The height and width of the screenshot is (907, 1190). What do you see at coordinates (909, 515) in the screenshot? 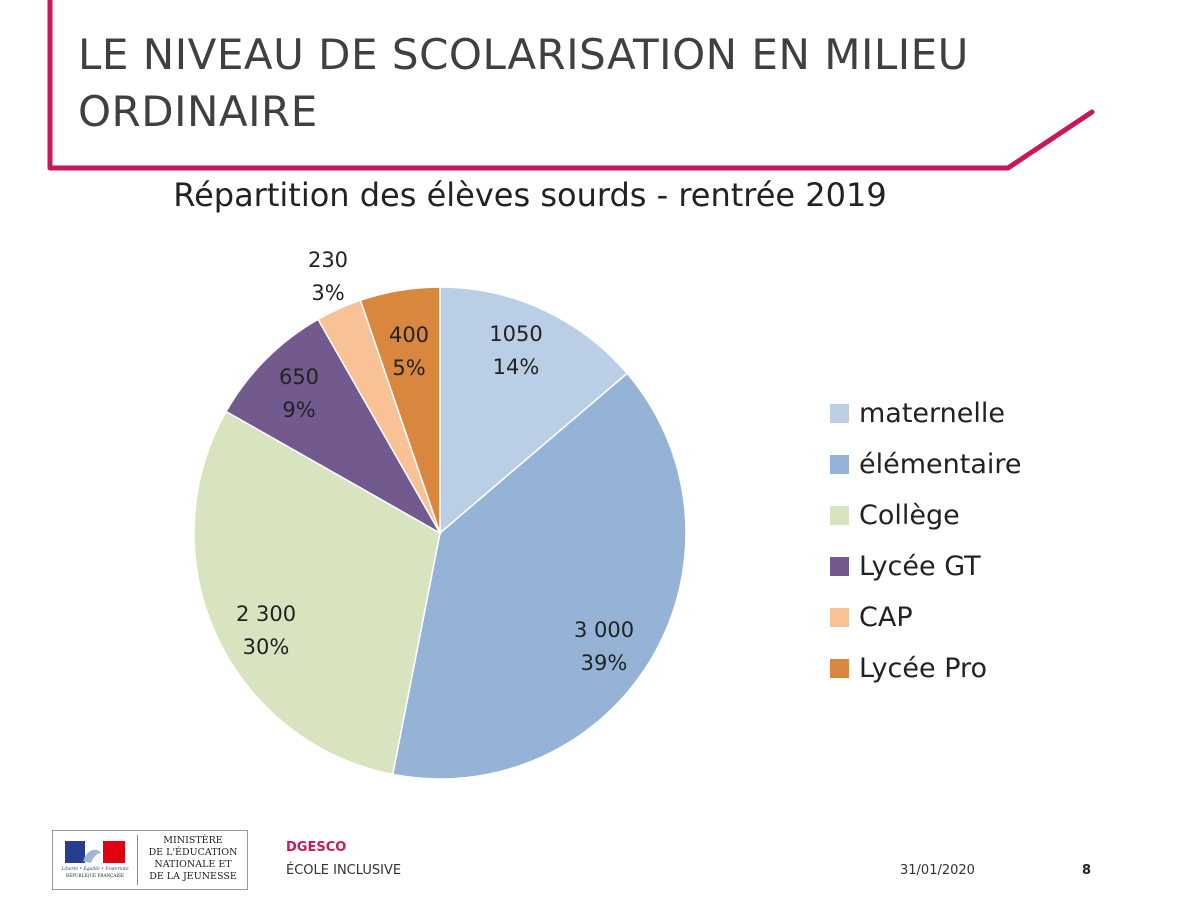
I see `legend-label: Collège` at bounding box center [909, 515].